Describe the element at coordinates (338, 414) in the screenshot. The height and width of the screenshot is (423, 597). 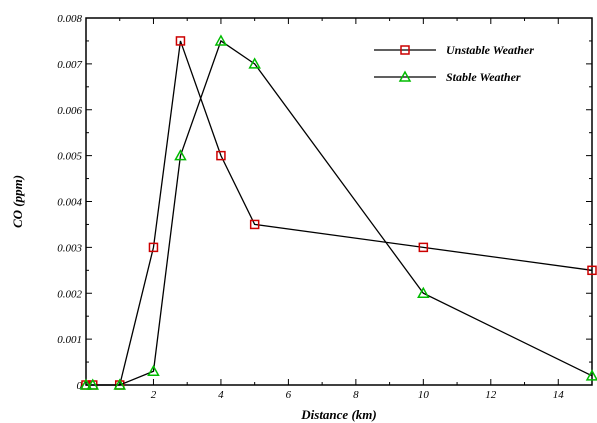
I see `x-axis-title: Distance (km)` at that location.